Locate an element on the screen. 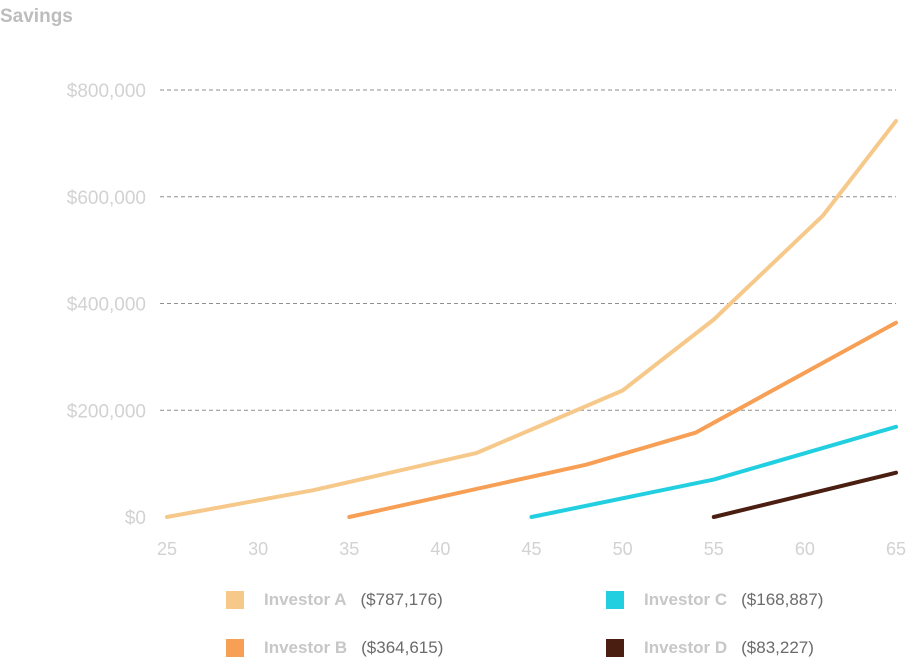 Image resolution: width=920 pixels, height=667 pixels. y-tick-label: $800,000 is located at coordinates (106, 91).